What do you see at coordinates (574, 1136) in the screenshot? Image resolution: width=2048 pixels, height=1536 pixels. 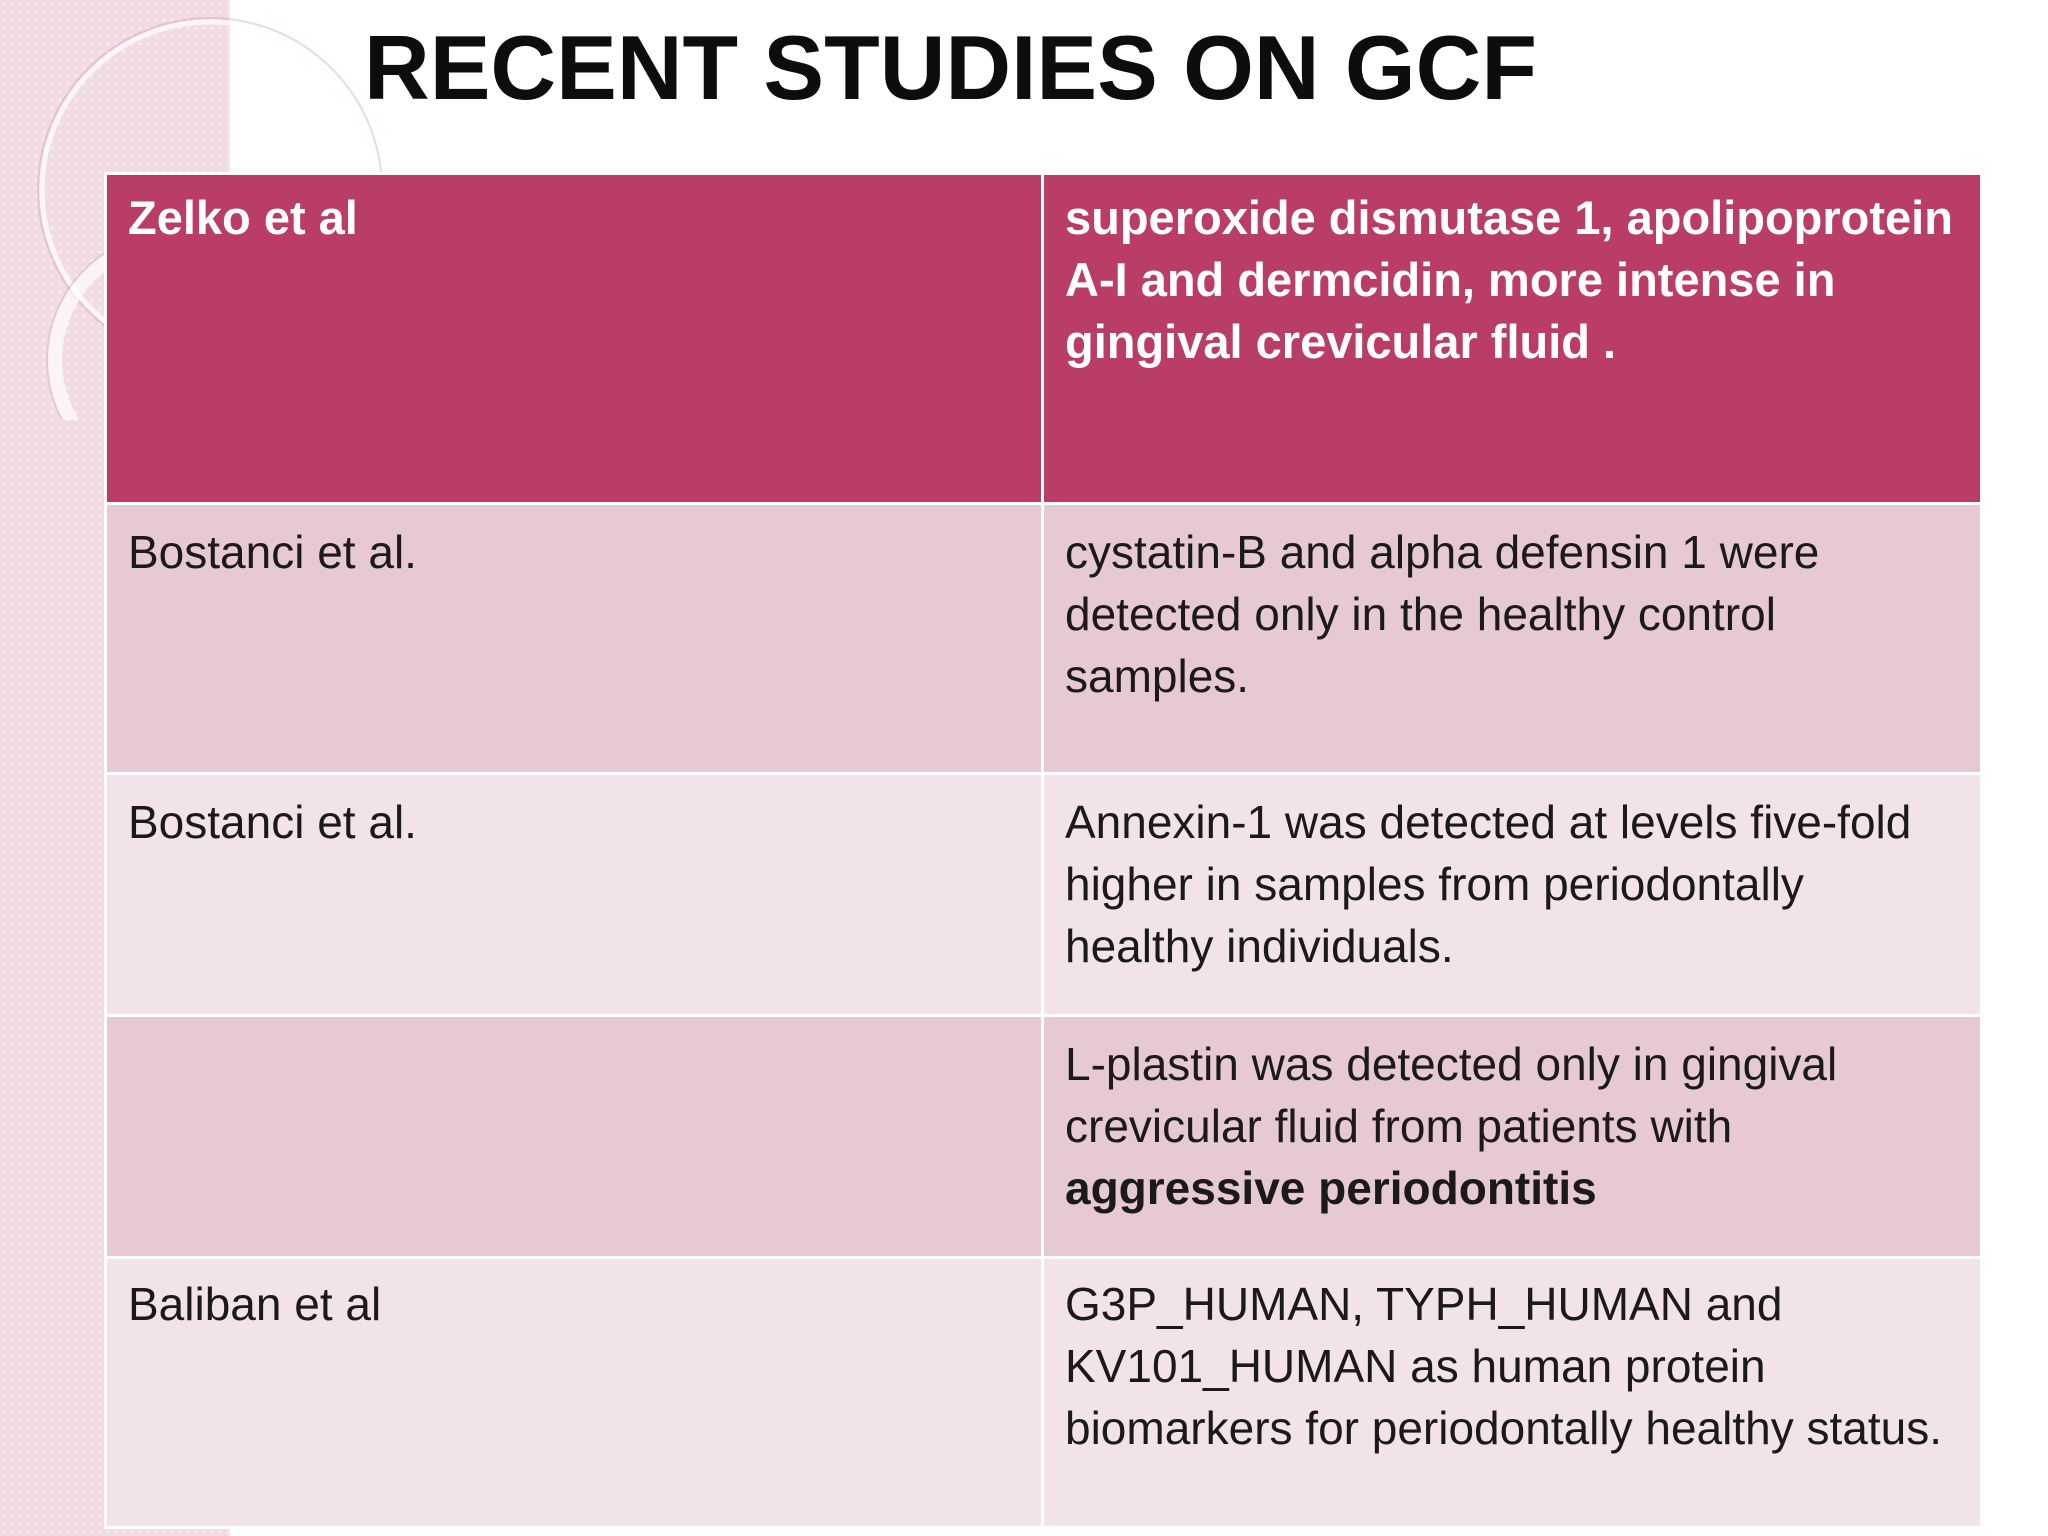 I see `author-cell` at bounding box center [574, 1136].